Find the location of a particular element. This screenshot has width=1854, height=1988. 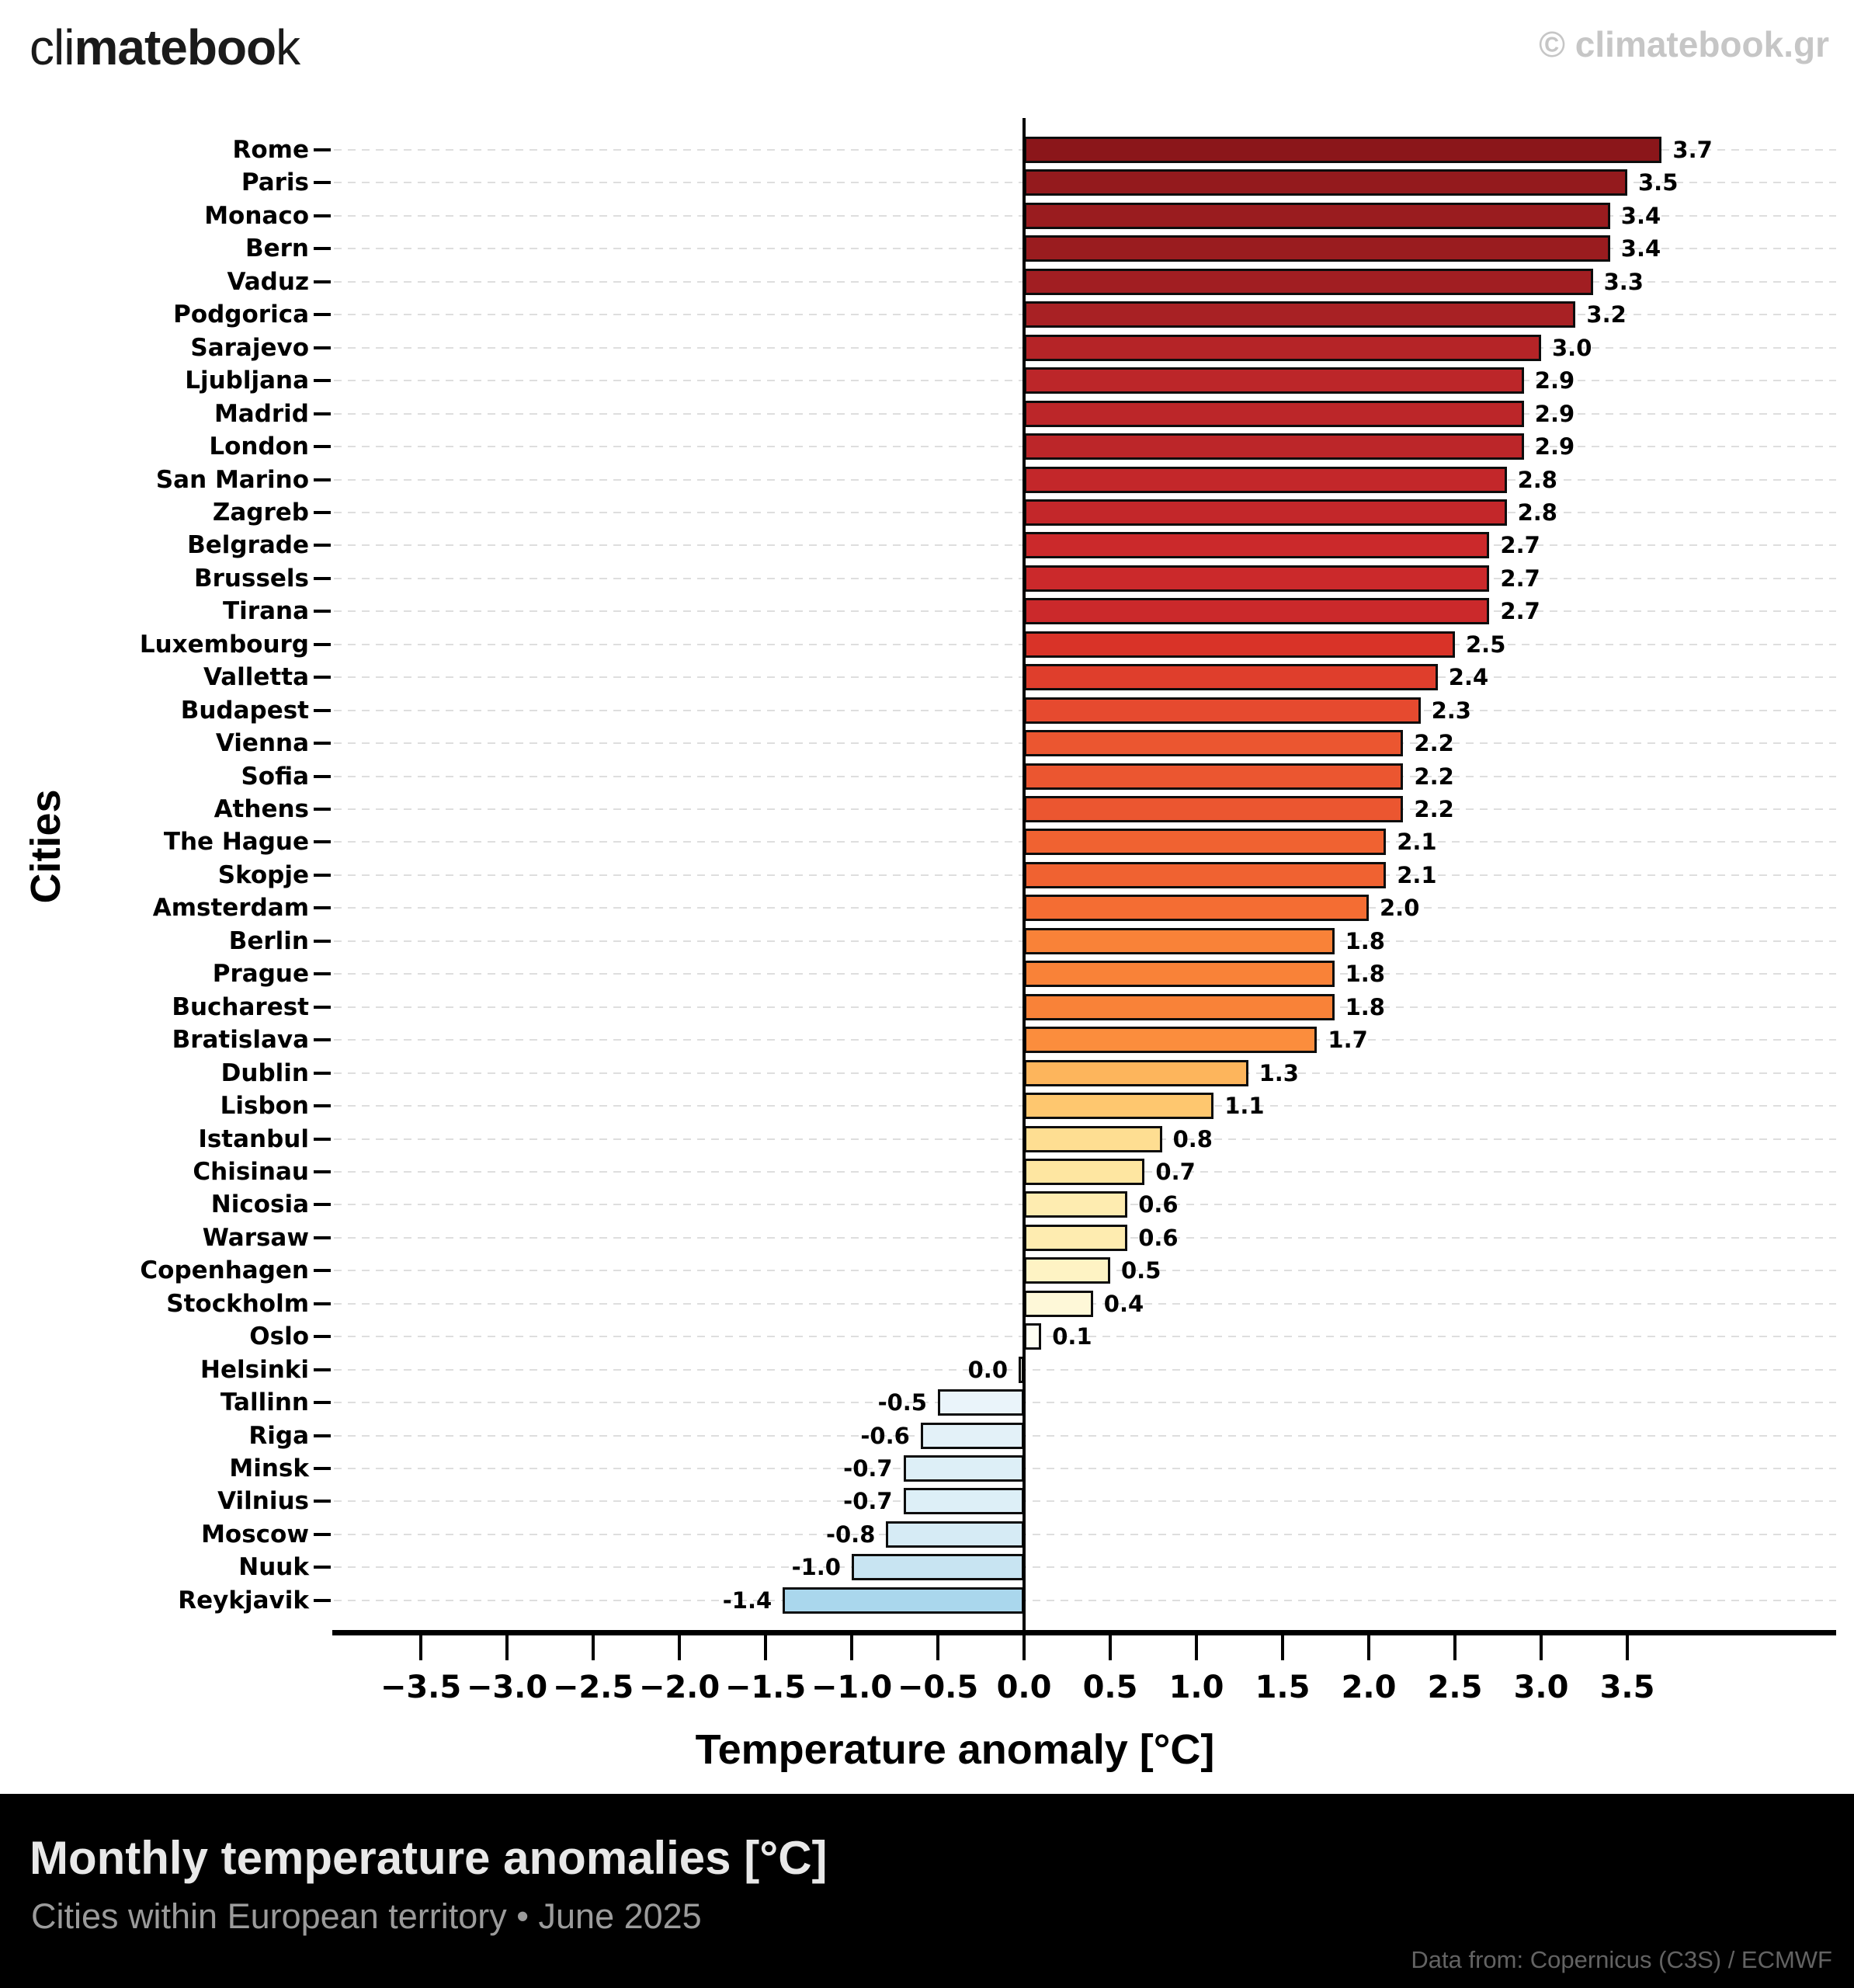

city-label: Oslo is located at coordinates (279, 1337).